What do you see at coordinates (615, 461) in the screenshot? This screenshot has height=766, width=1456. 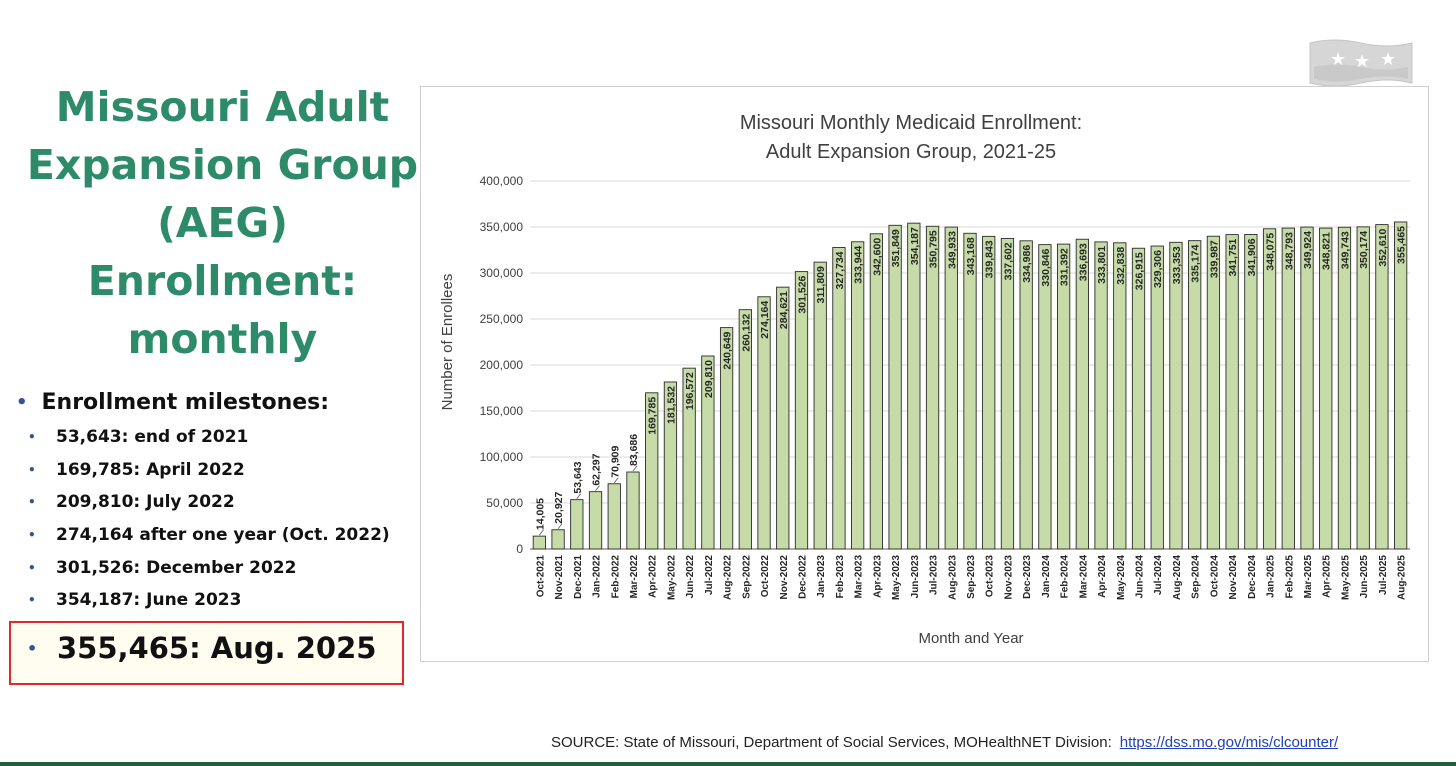 I see `data-label: 70,909` at bounding box center [615, 461].